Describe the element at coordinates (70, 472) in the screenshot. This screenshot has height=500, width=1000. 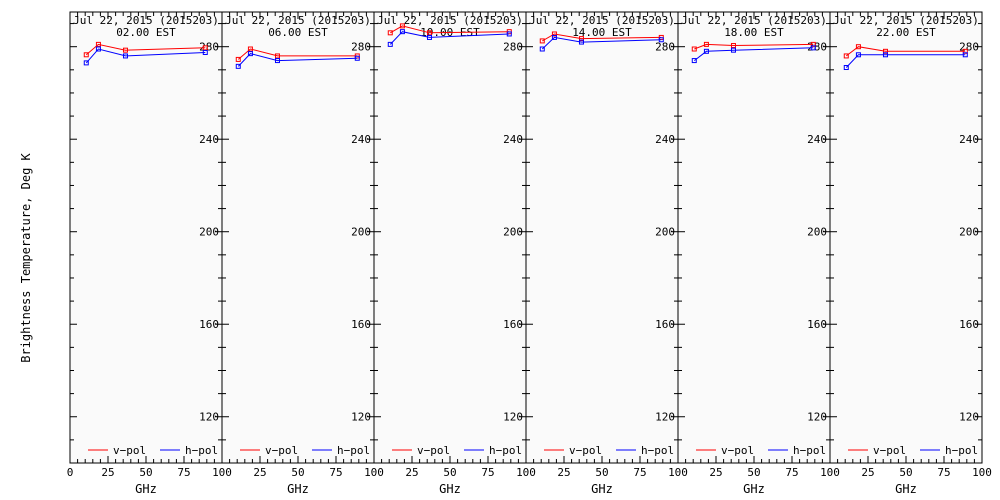
I see `x-tick-label: 0` at that location.